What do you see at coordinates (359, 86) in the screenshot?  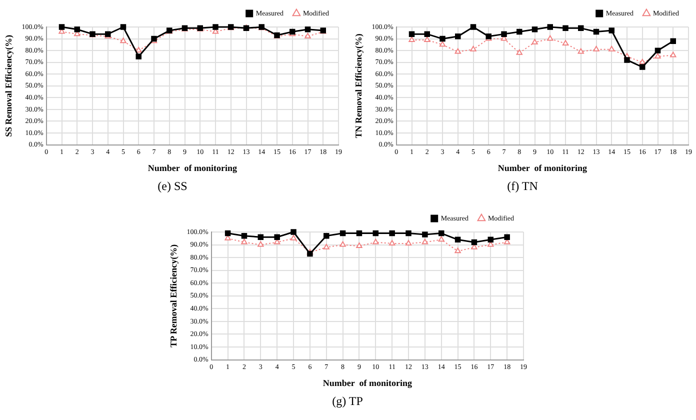 I see `y-axis-title: TN Removal Efficiency(%)` at bounding box center [359, 86].